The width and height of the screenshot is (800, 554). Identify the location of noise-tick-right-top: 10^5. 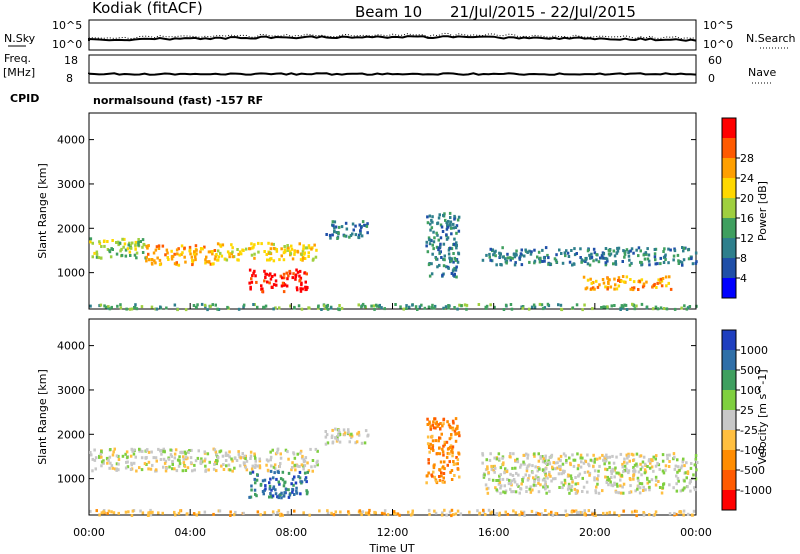
(718, 25).